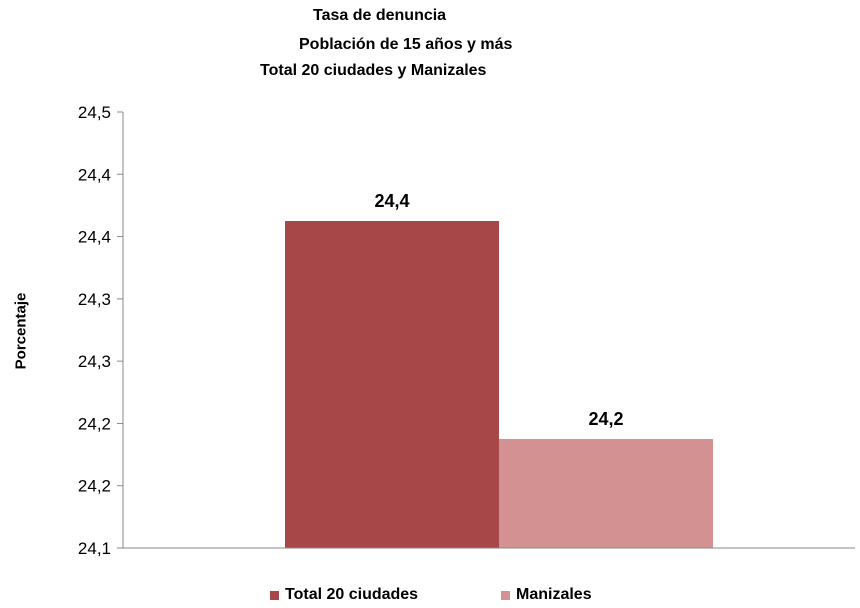 The height and width of the screenshot is (608, 860). I want to click on legend-item-manizales: Manizales, so click(546, 595).